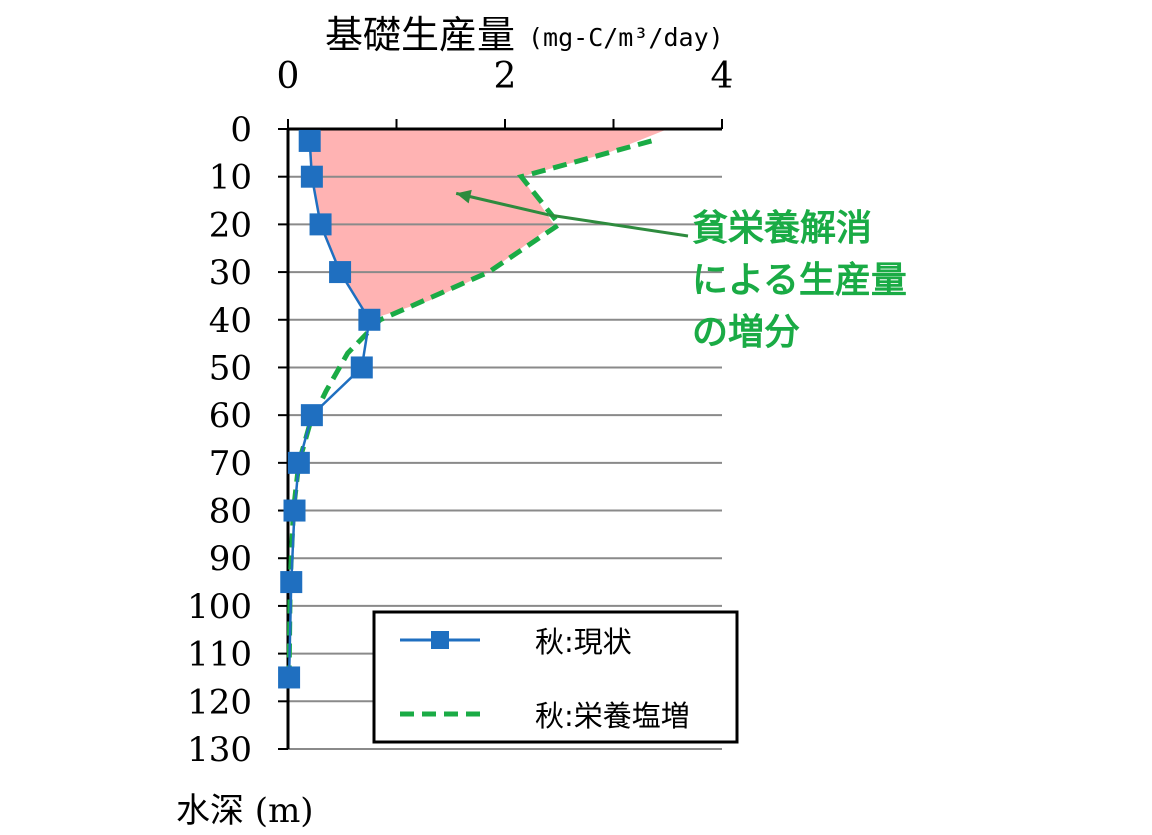 The width and height of the screenshot is (1152, 835). What do you see at coordinates (230, 321) in the screenshot?
I see `y-tick-label: 40` at bounding box center [230, 321].